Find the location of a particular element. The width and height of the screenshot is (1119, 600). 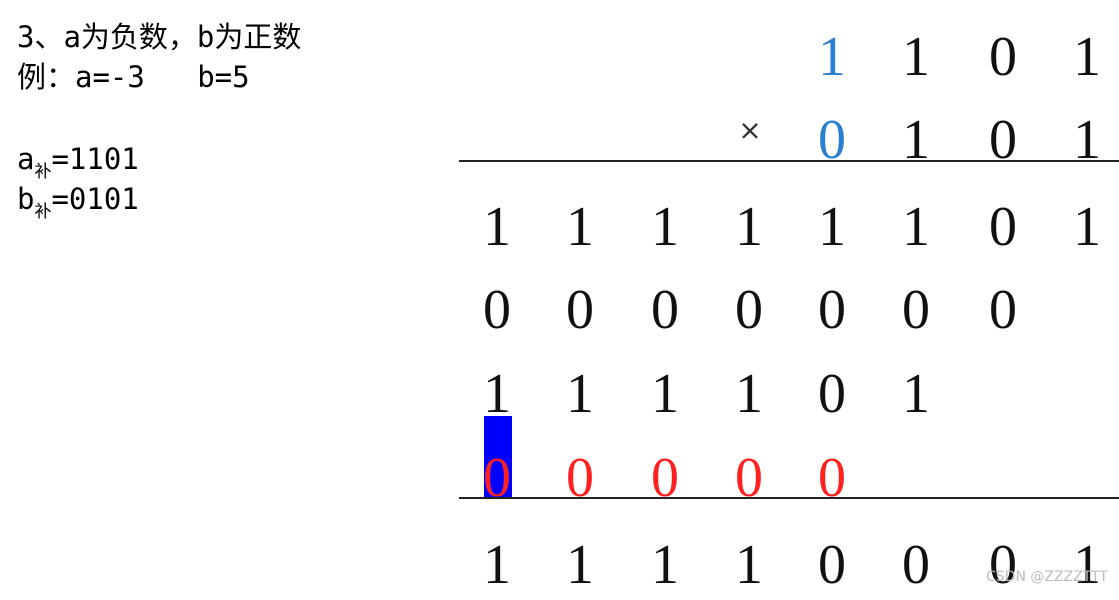

highlight-block is located at coordinates (498, 457).